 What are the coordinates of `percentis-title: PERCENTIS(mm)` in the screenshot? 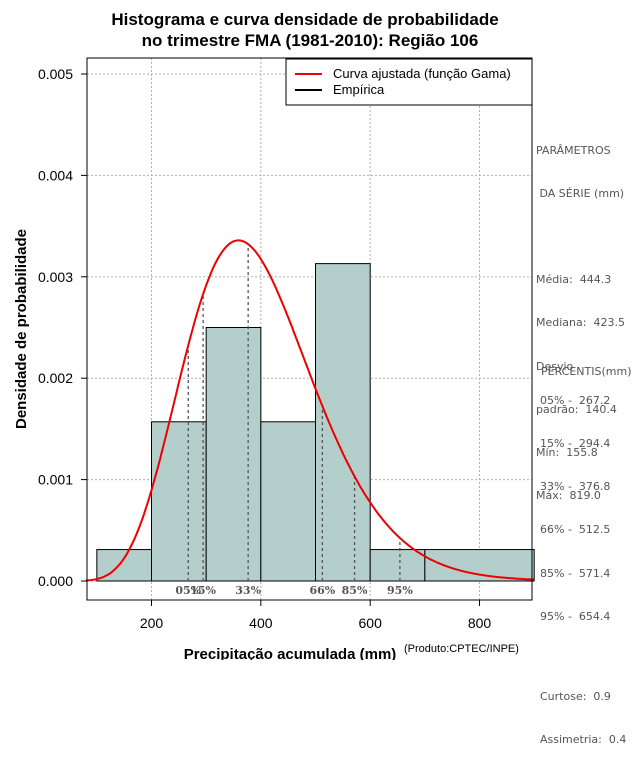 It's located at (586, 371).